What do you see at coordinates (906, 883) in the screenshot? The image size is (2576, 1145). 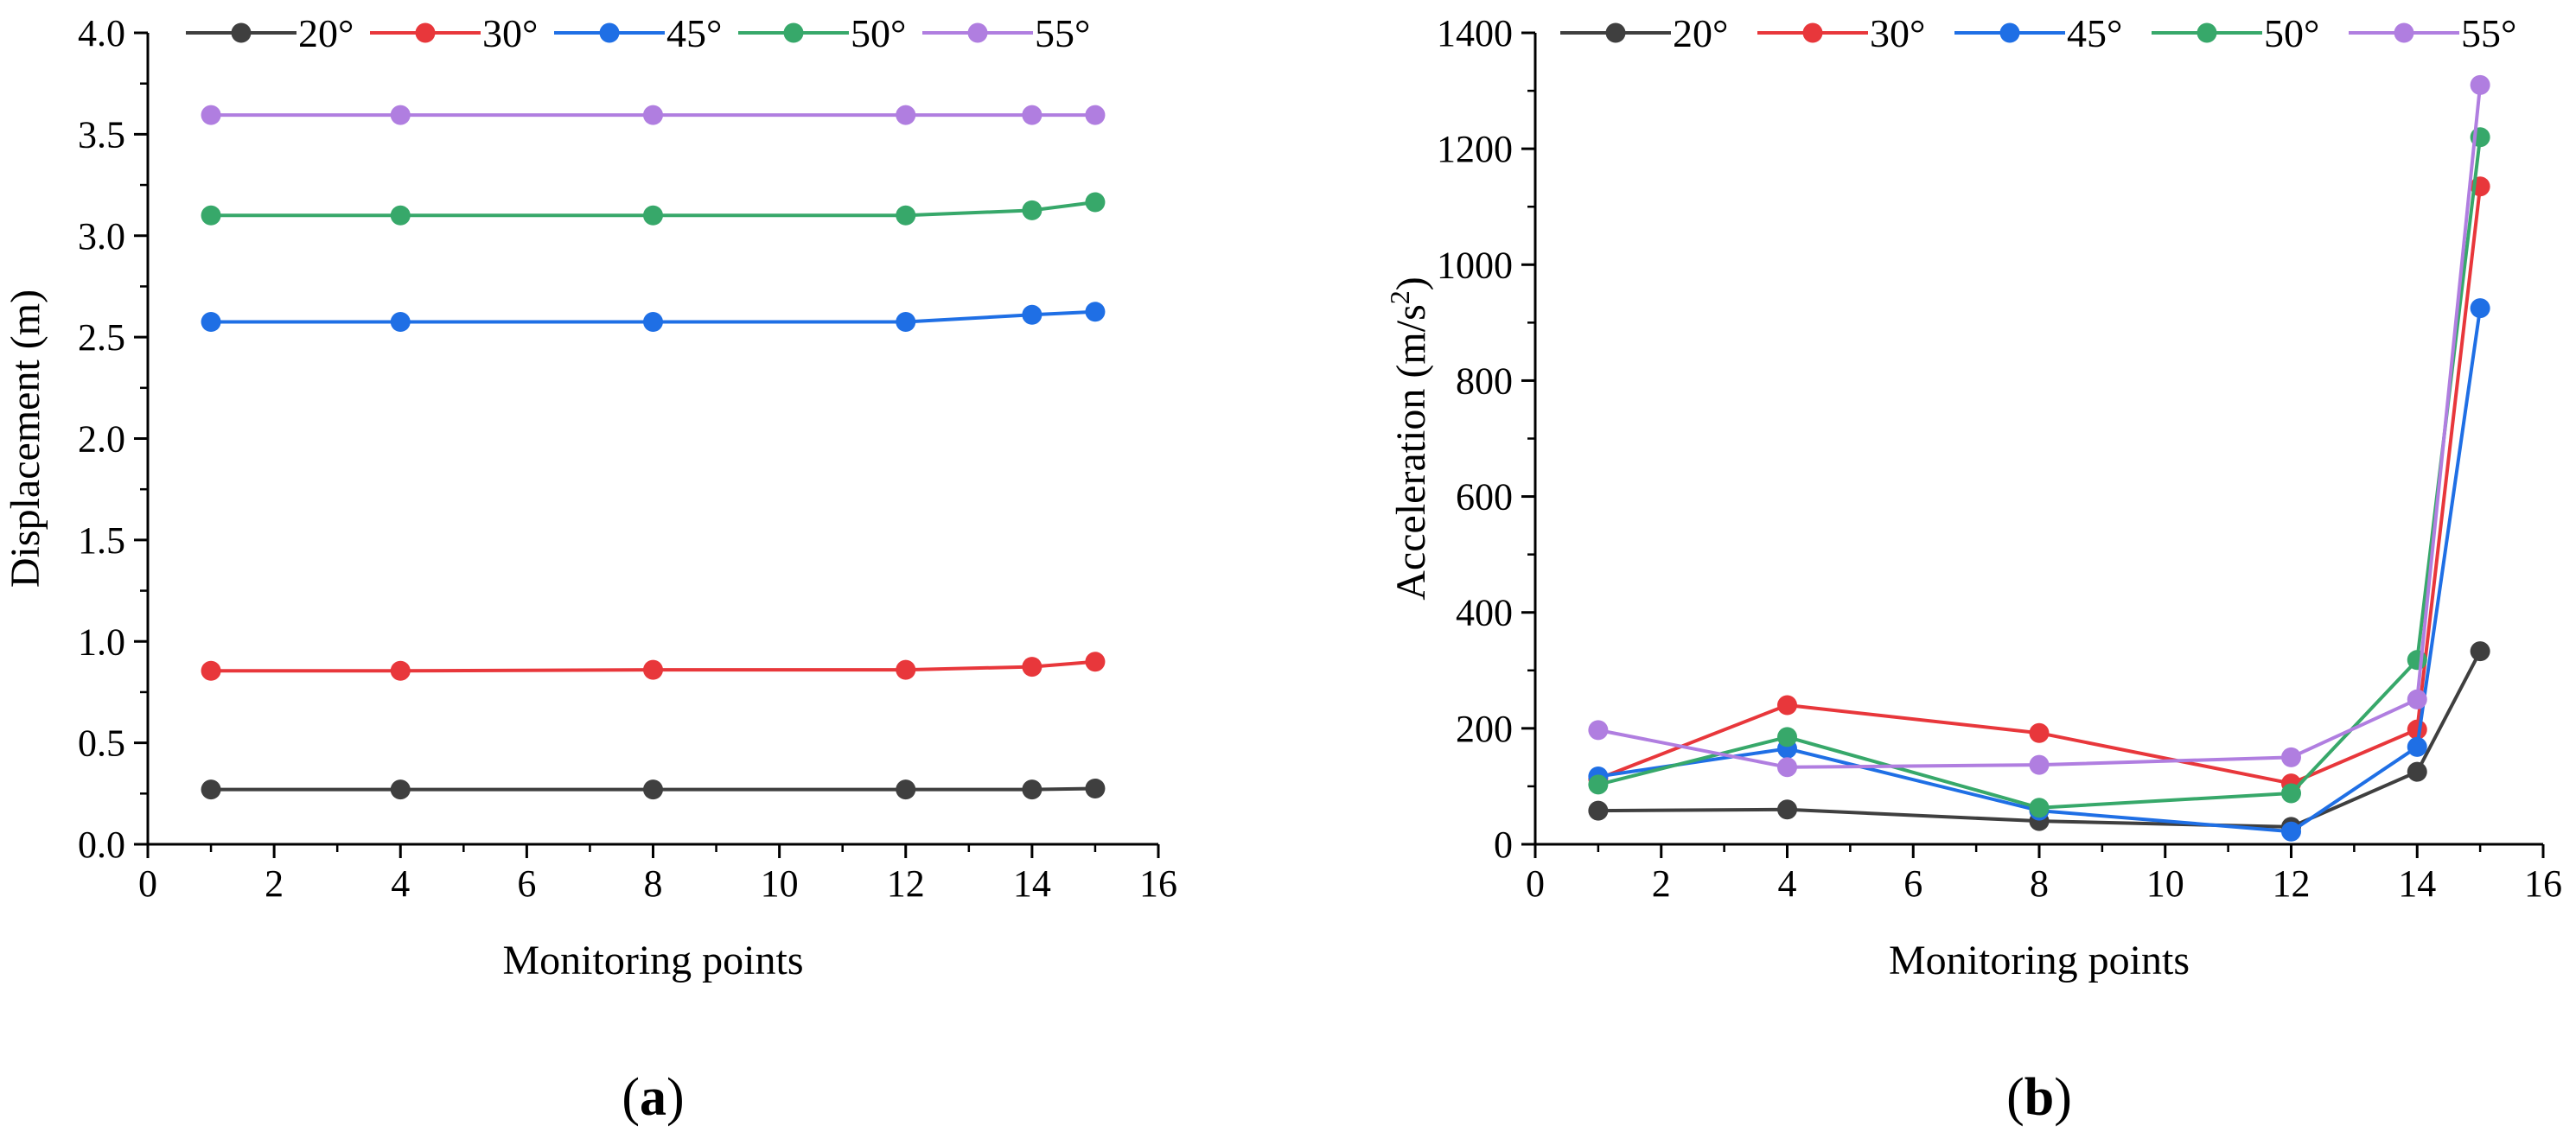 I see `x-tick-label: 12` at bounding box center [906, 883].